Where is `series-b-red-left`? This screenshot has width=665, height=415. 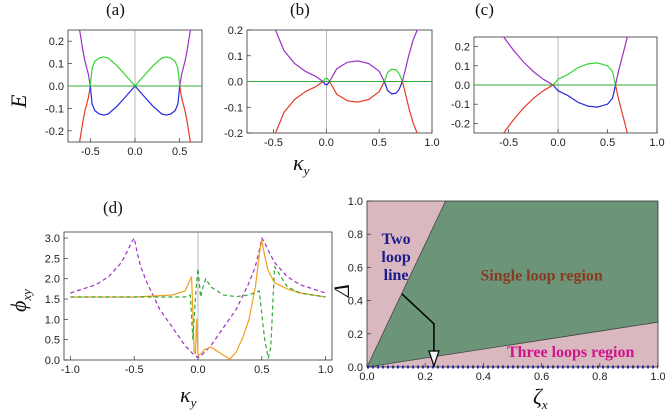 series-b-red-left is located at coordinates (299, 107).